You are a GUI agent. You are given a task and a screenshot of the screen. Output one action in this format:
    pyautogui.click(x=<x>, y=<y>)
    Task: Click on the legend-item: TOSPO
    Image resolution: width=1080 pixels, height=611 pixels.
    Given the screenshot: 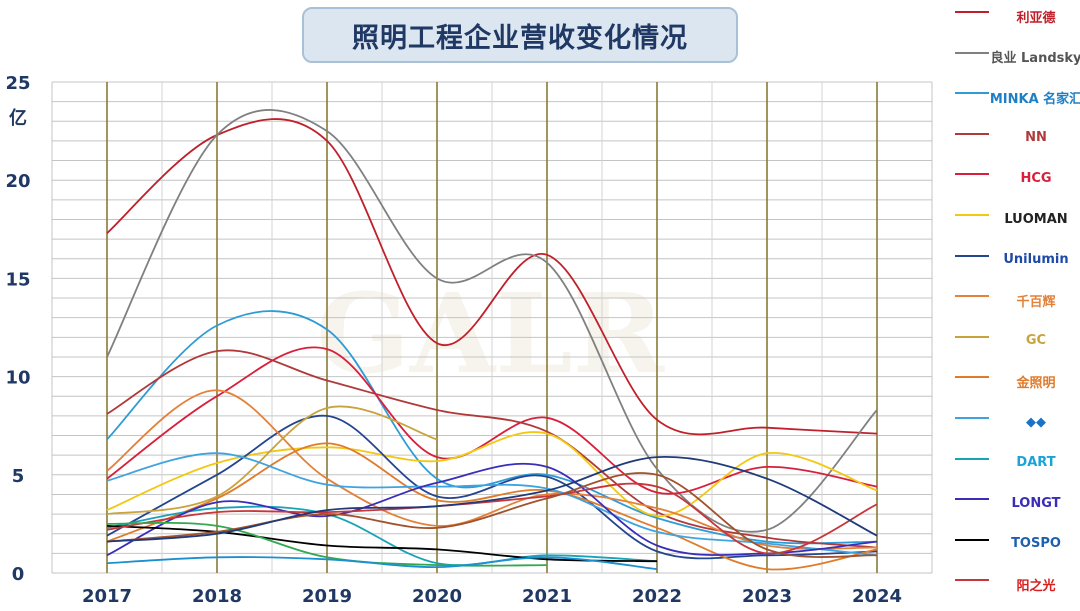 What is the action you would take?
    pyautogui.click(x=1017, y=548)
    